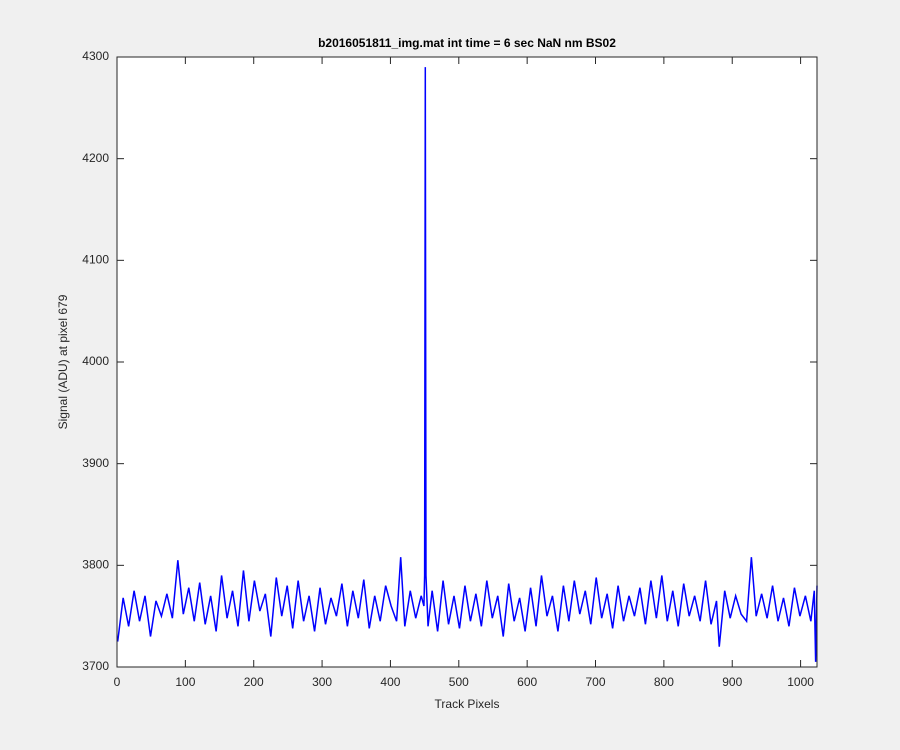  Describe the element at coordinates (185, 682) in the screenshot. I see `x-tick-label: 100` at that location.